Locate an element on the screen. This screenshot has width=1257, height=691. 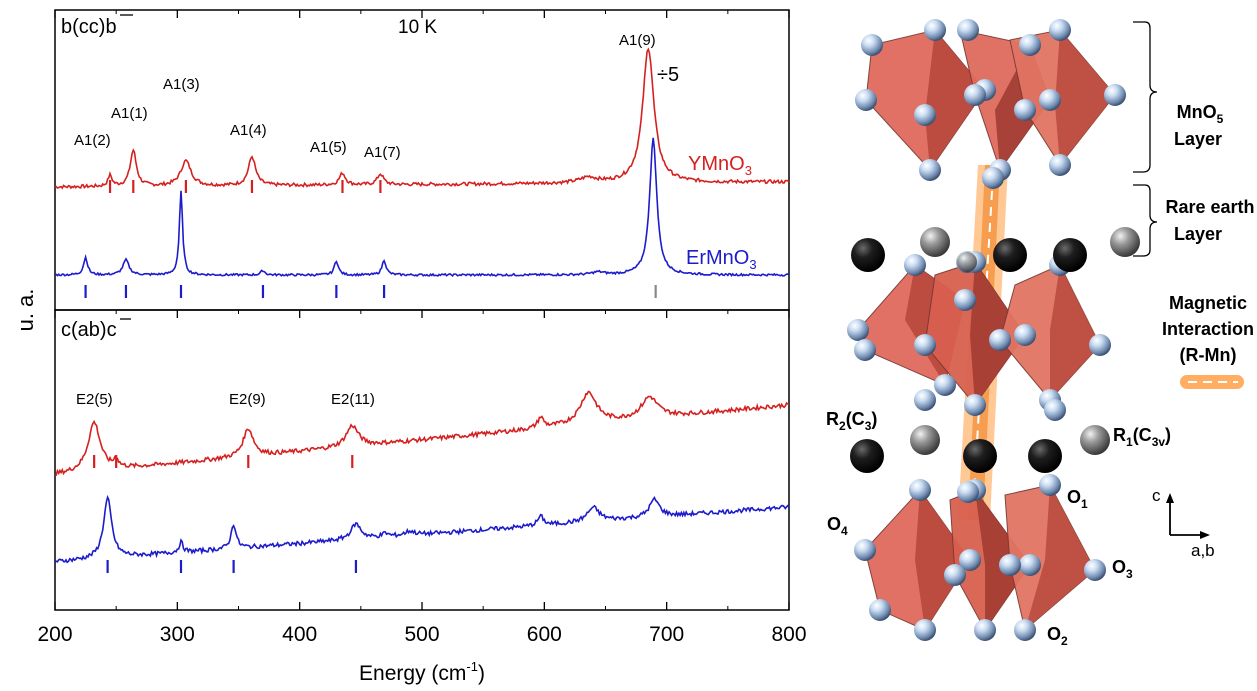
series-label-ymno3: YMnO3 is located at coordinates (720, 165).